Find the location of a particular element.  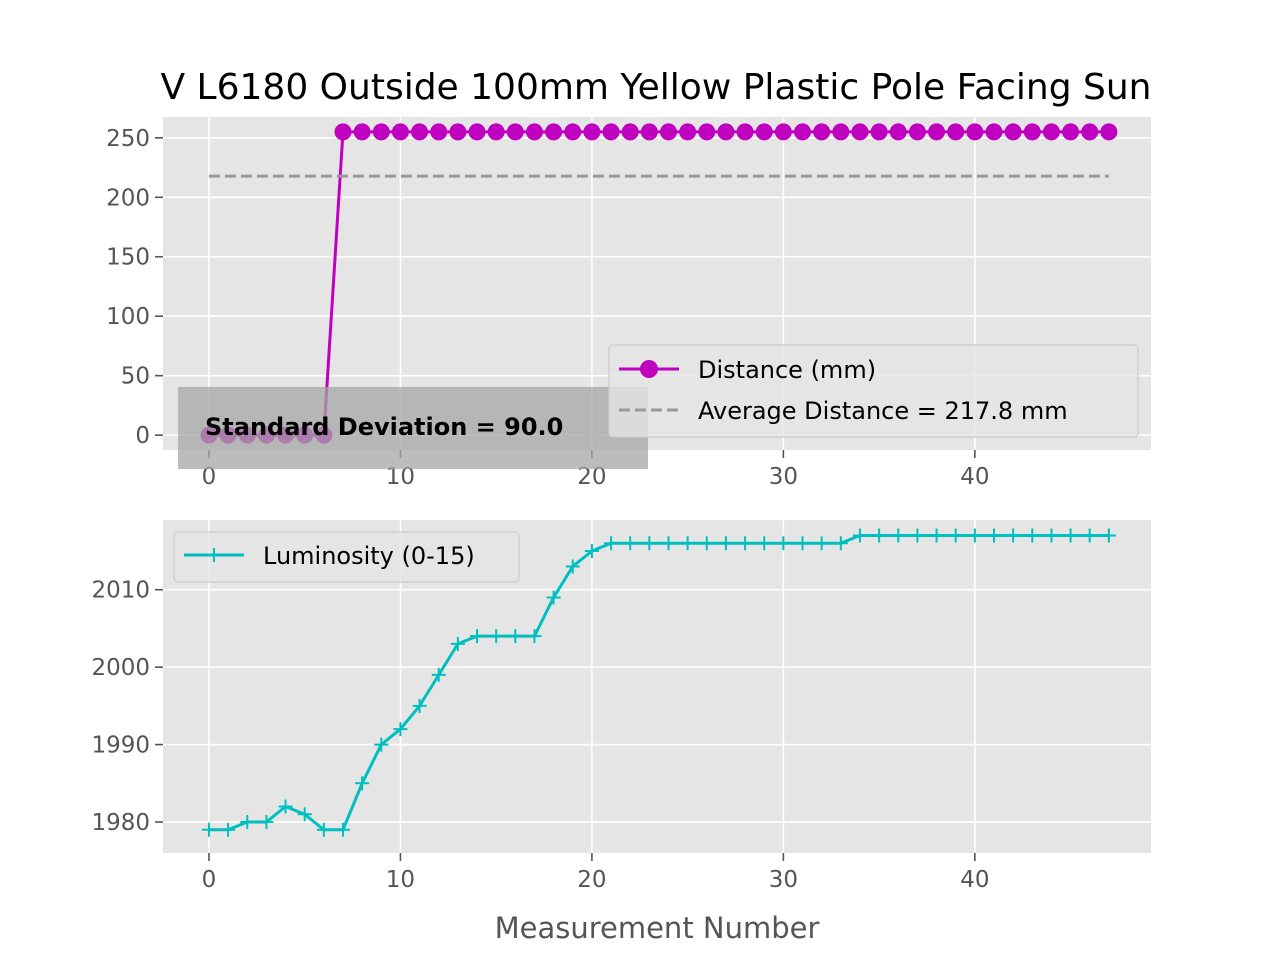

y-tick-label: 50 is located at coordinates (135, 377).